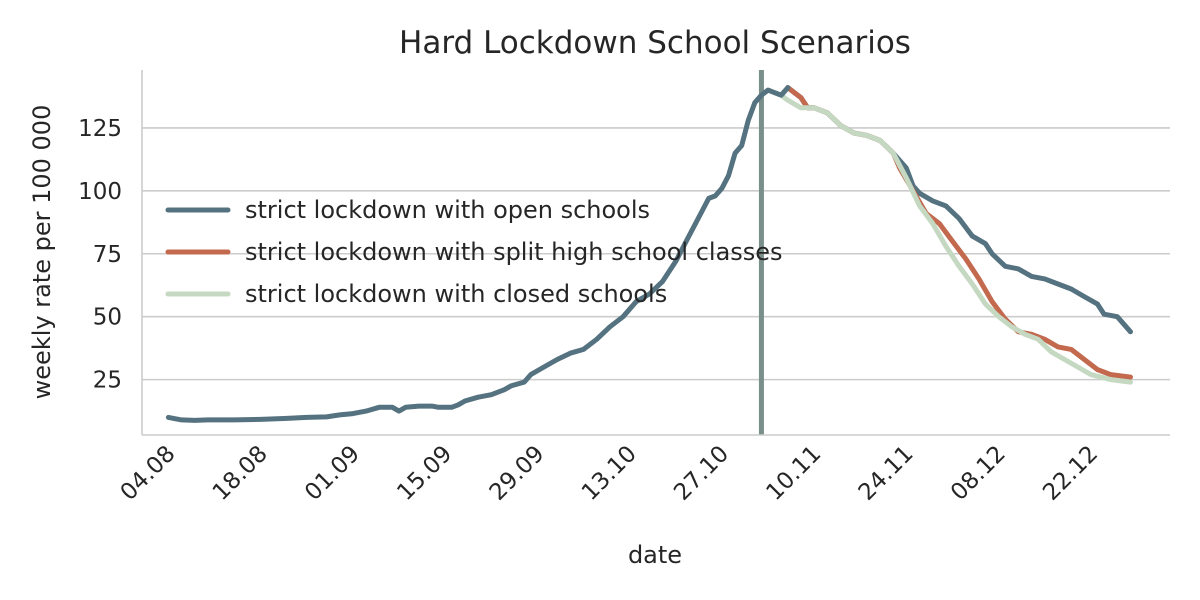  Describe the element at coordinates (701, 473) in the screenshot. I see `x-tick-label: 27.10` at that location.